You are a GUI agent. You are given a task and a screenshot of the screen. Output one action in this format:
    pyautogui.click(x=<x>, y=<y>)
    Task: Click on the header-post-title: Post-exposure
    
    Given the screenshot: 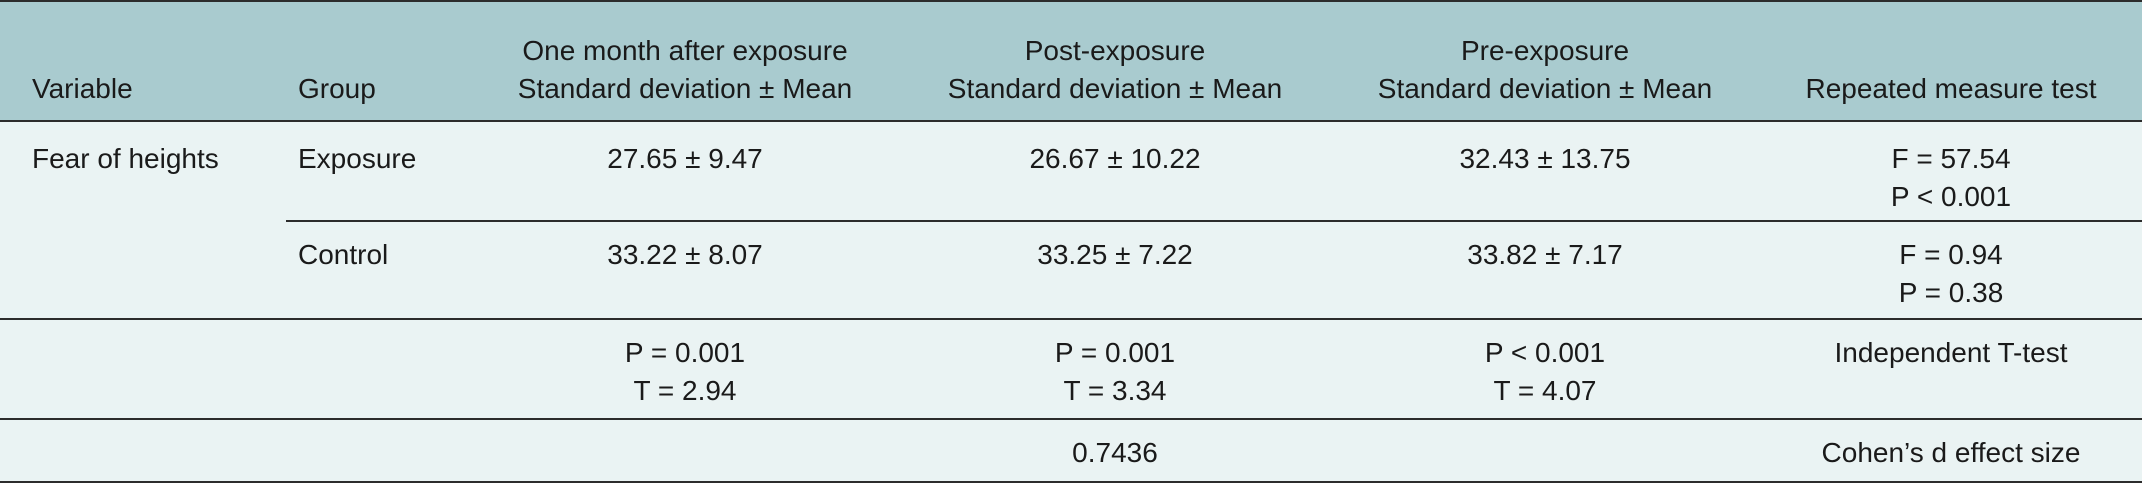 What is the action you would take?
    pyautogui.click(x=1115, y=50)
    